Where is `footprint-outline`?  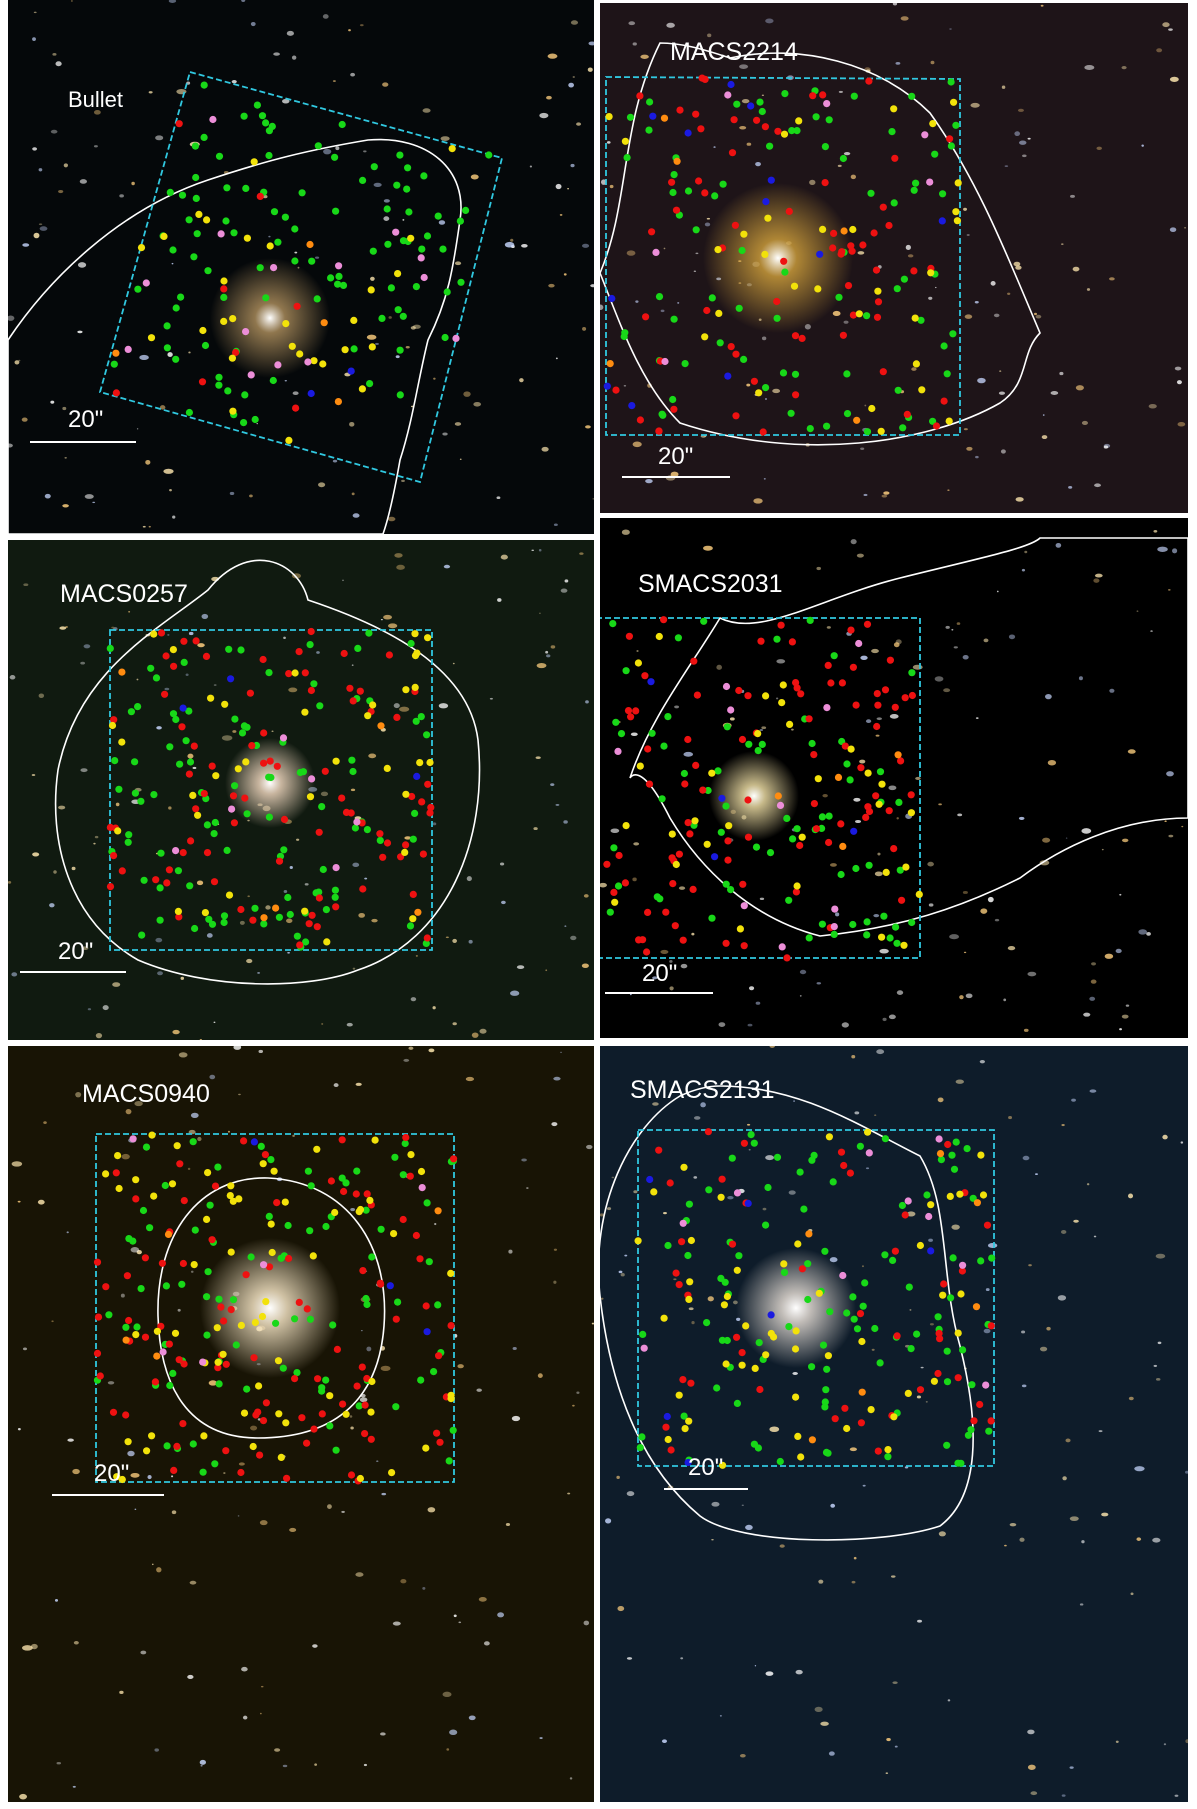 footprint-outline is located at coordinates (760, 788).